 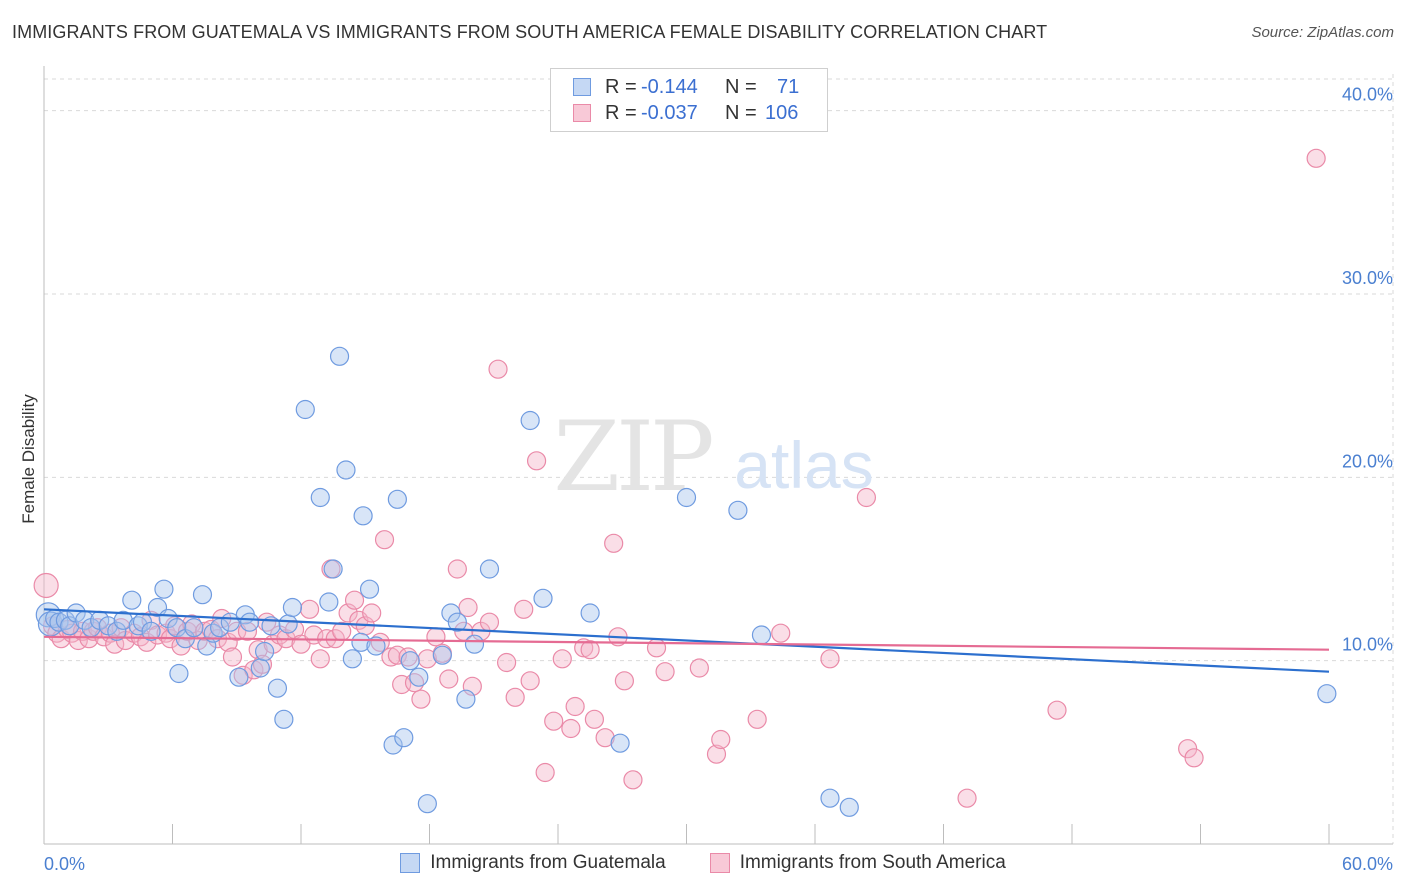 I want to click on y-tick-label: 10.0%, so click(x=1367, y=645).